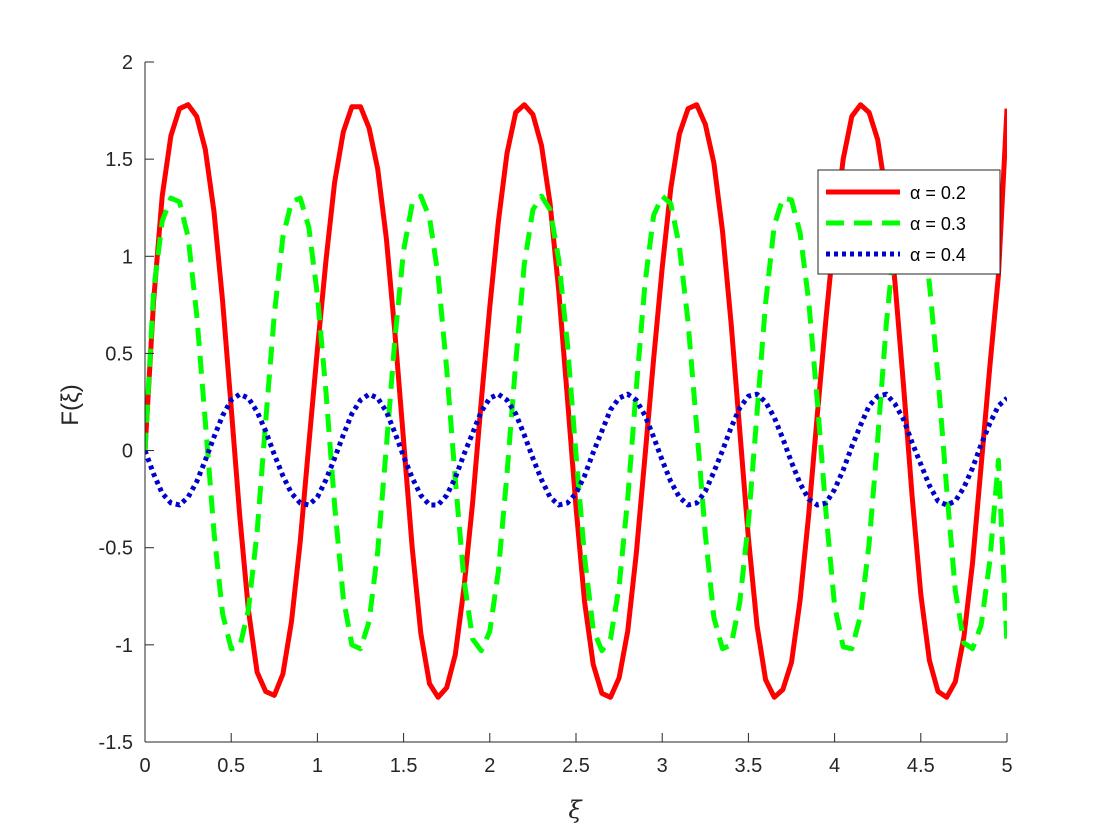  Describe the element at coordinates (748, 766) in the screenshot. I see `x-tick-label: 3.5` at that location.